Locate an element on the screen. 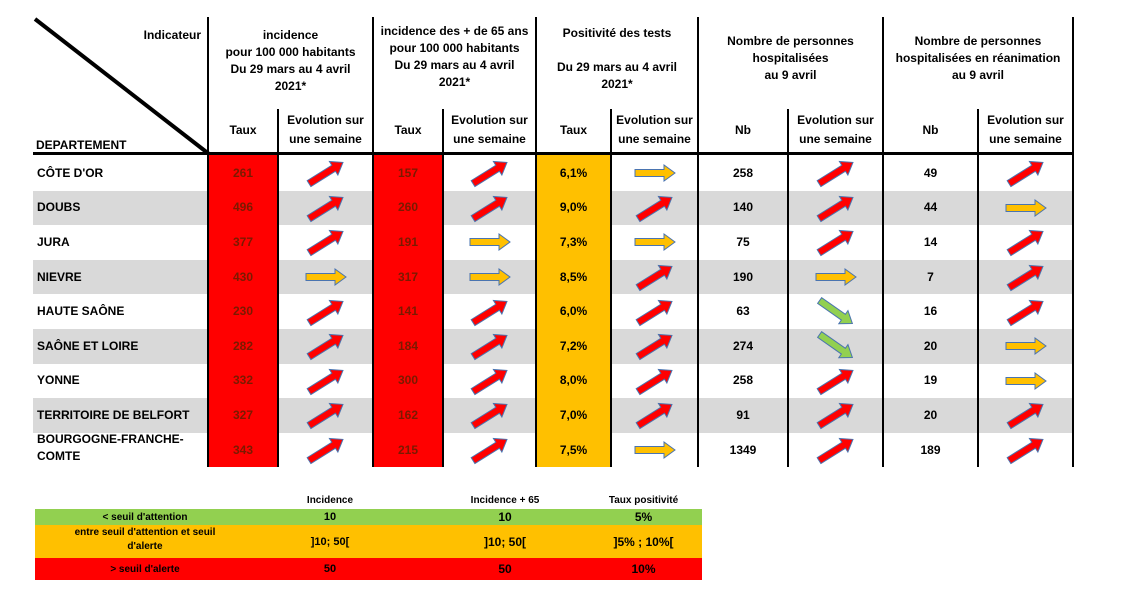 The image size is (1141, 598). rea-value: 44 is located at coordinates (930, 207).